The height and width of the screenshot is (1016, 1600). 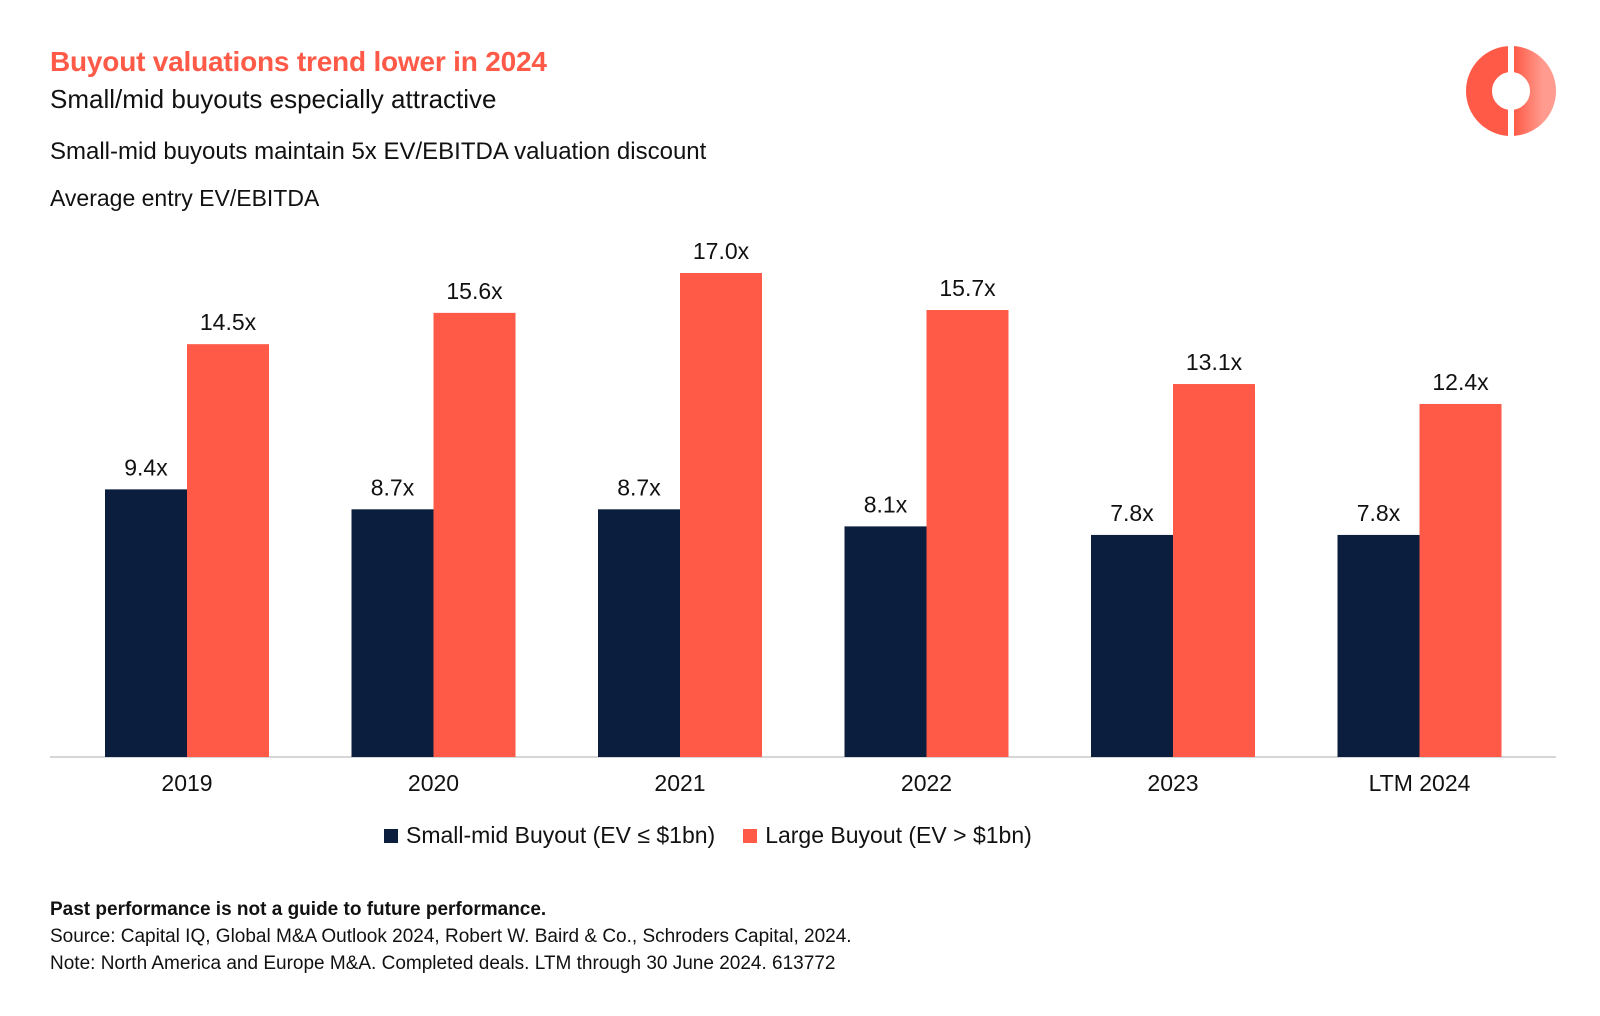 What do you see at coordinates (926, 783) in the screenshot?
I see `x-tick-label: 2022` at bounding box center [926, 783].